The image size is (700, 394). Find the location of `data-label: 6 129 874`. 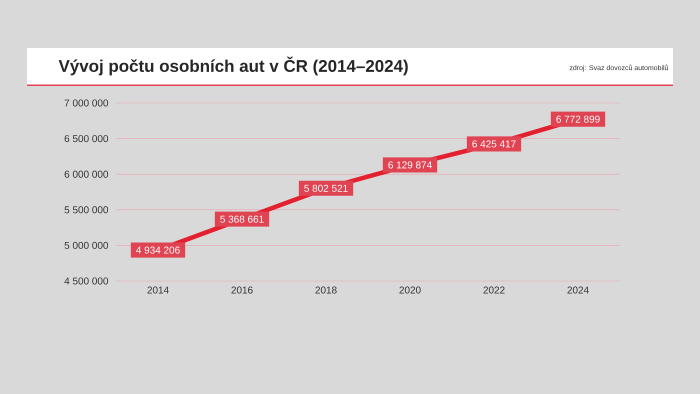

data-label: 6 129 874 is located at coordinates (410, 164).